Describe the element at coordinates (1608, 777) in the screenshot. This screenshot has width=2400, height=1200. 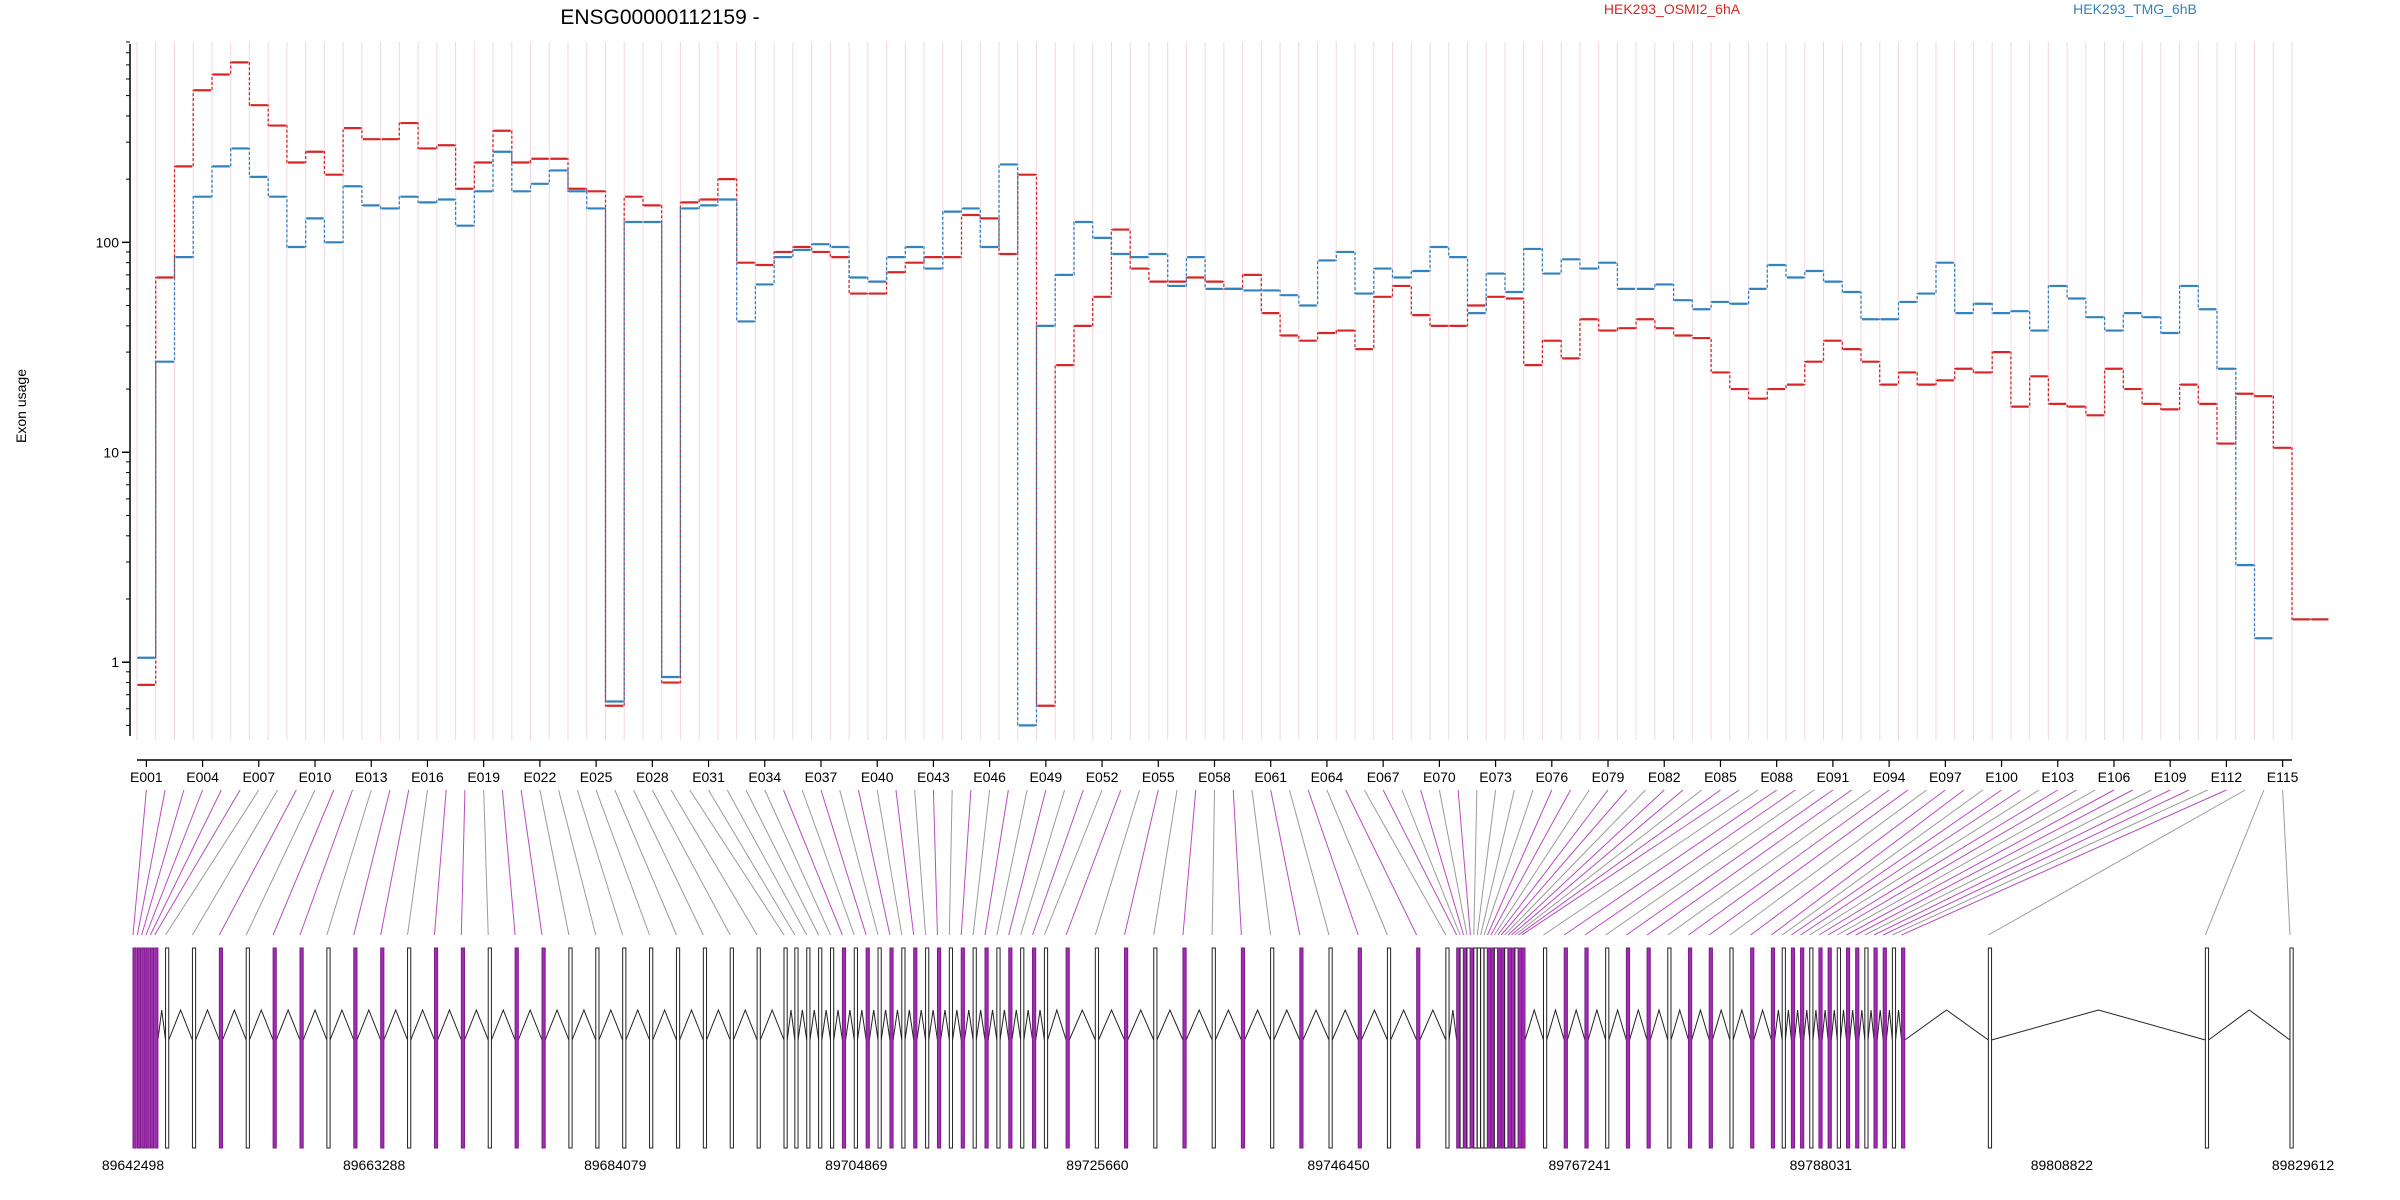
I see `exon-tick-label: E079` at that location.